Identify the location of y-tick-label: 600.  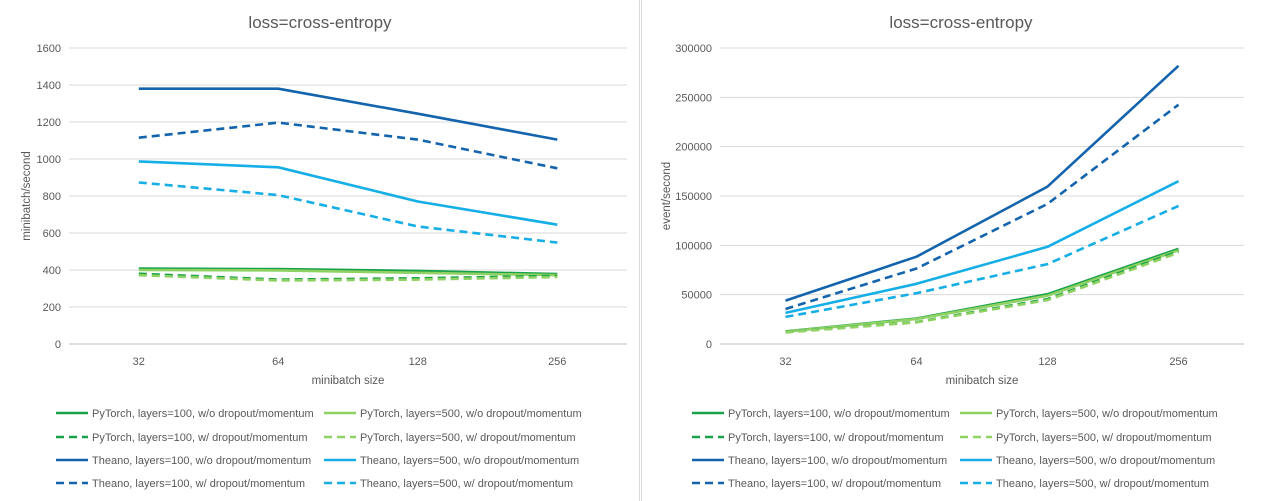
(52, 234).